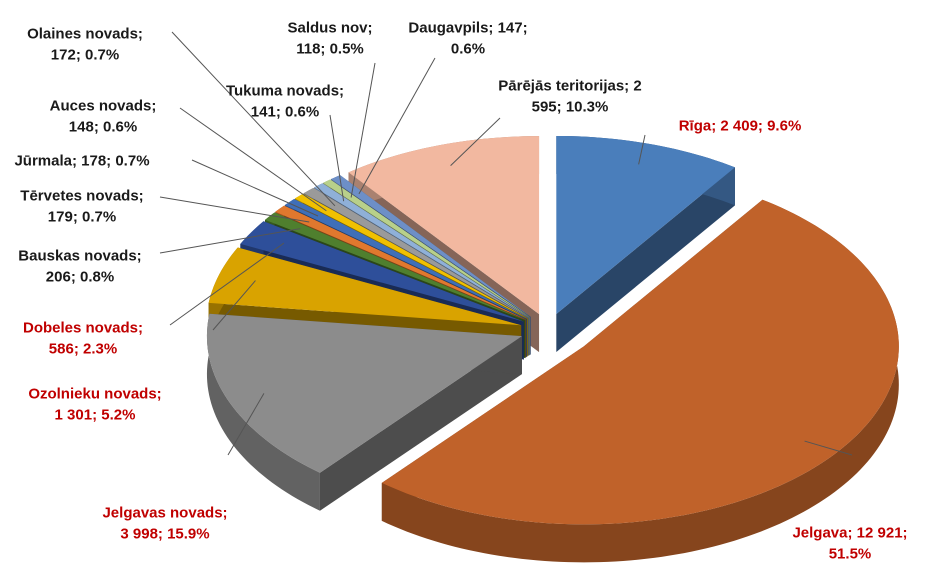  I want to click on data-label: Auces novads;, so click(103, 105).